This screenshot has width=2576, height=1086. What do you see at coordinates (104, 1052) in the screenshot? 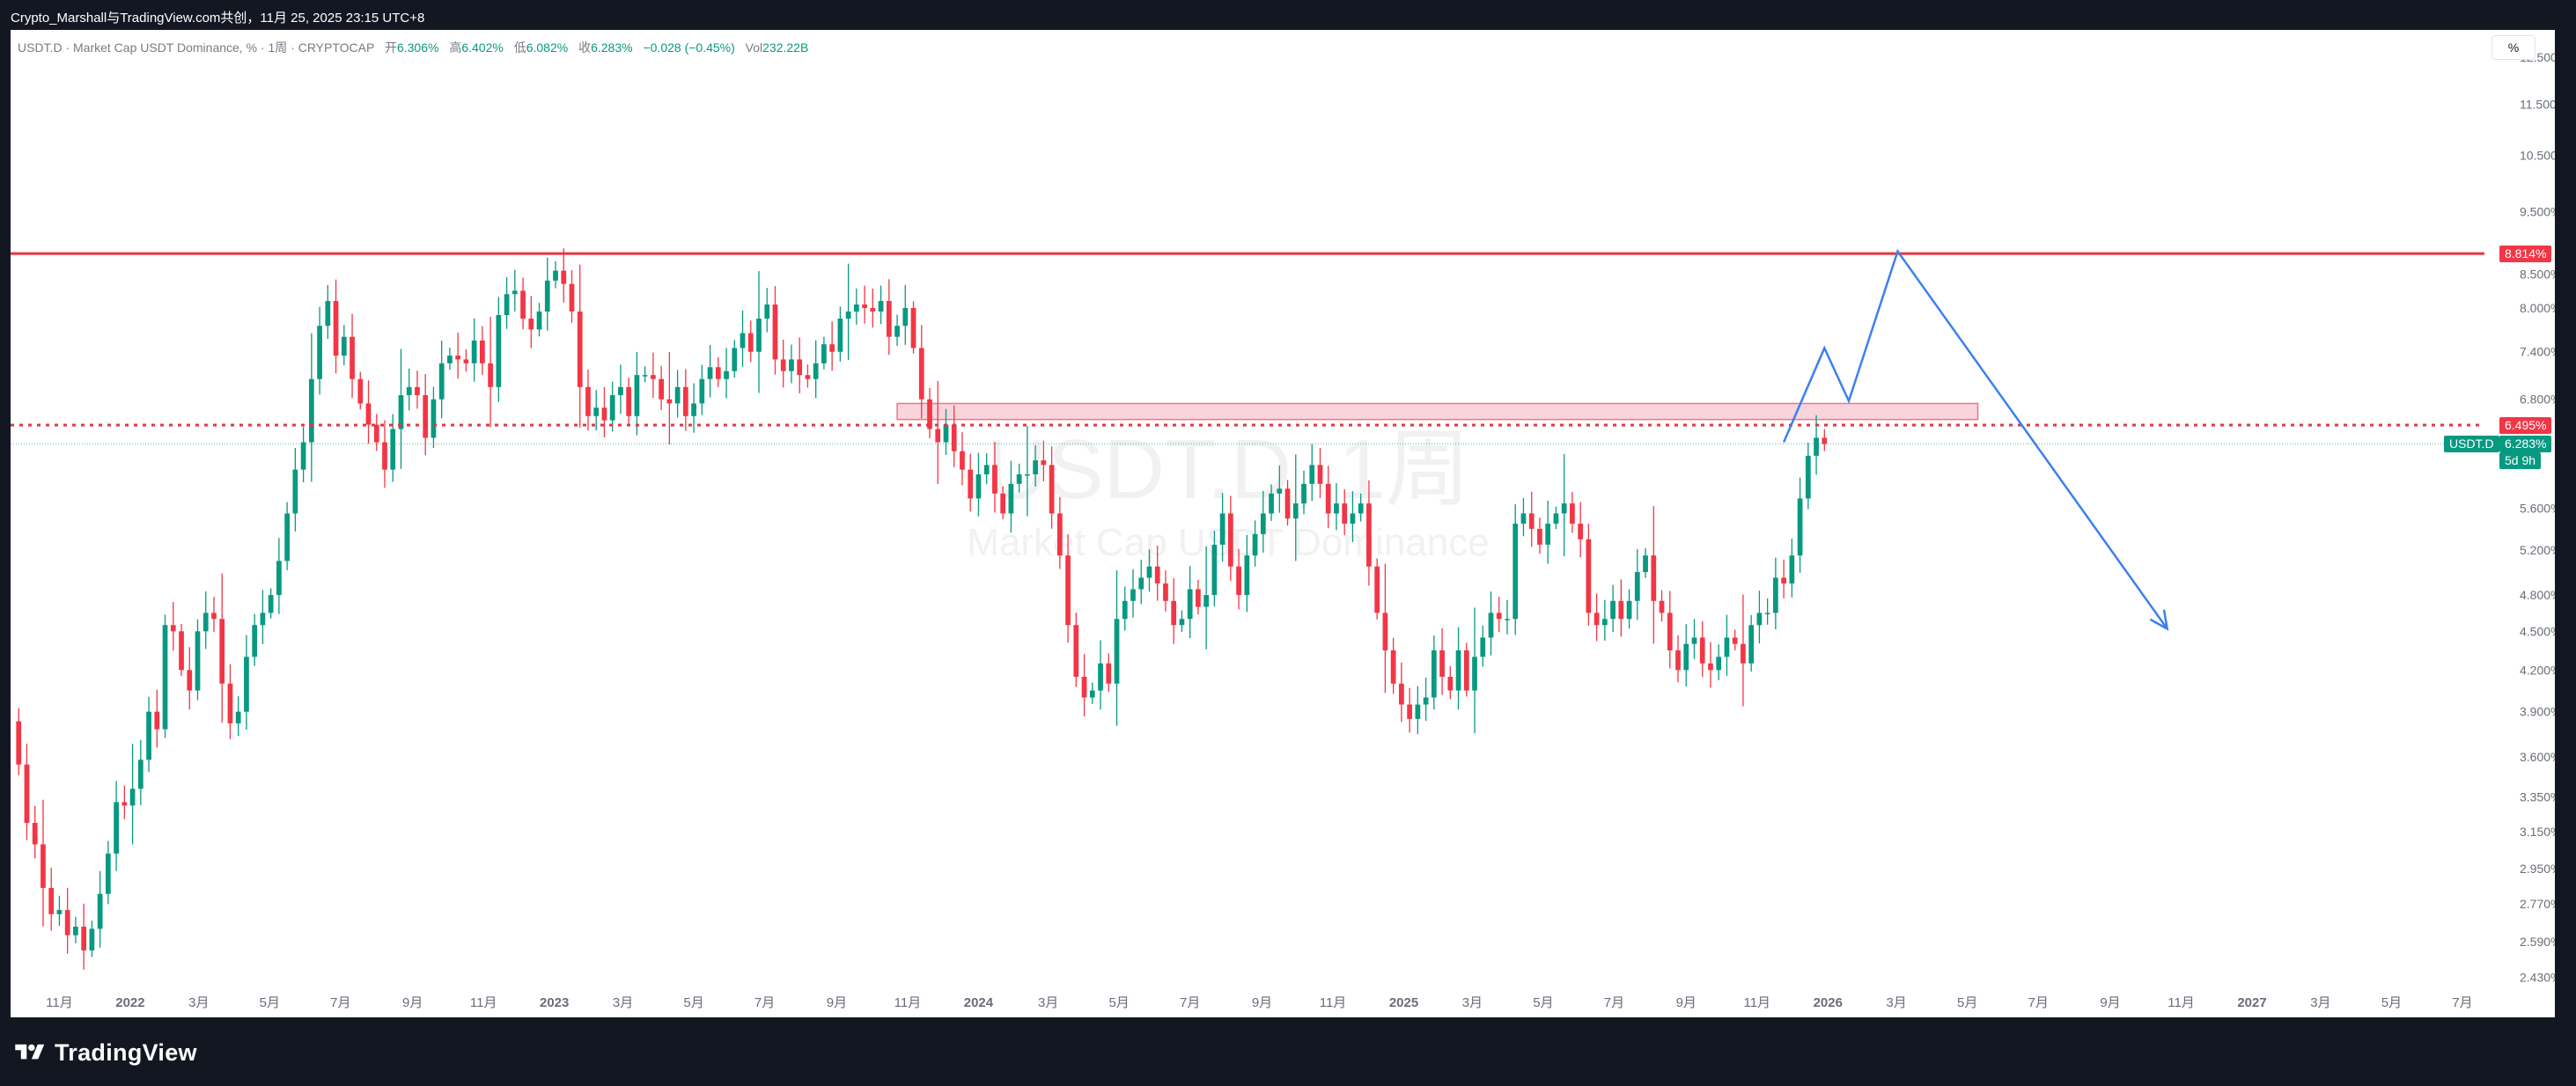
I see `tradingview-logo: TradingView` at bounding box center [104, 1052].